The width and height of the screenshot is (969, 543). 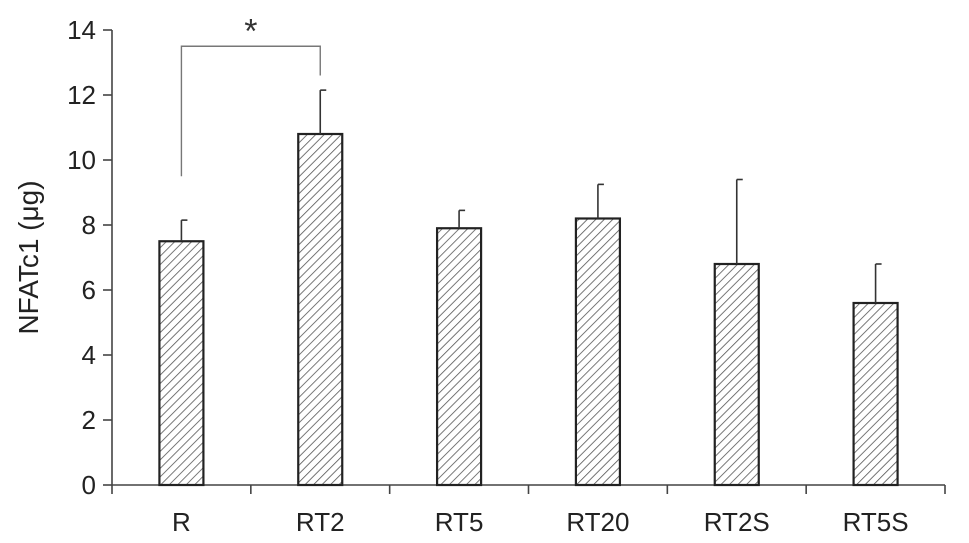 What do you see at coordinates (81, 95) in the screenshot?
I see `y-tick-label: 12` at bounding box center [81, 95].